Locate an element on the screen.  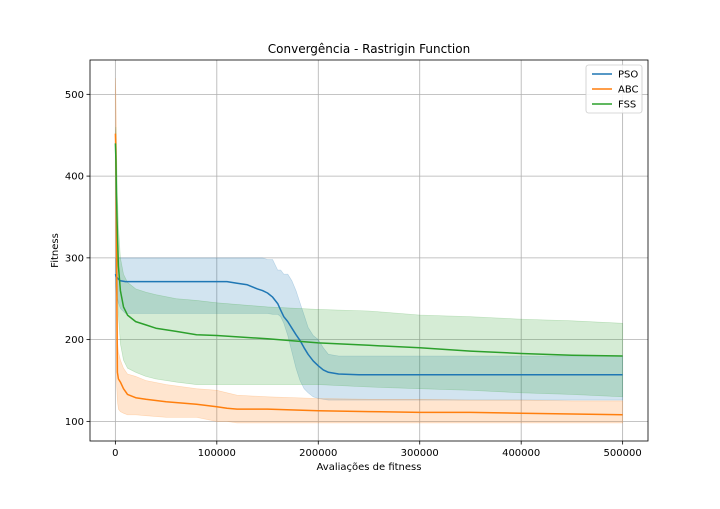
legend: PSO ABC FSS is located at coordinates (614, 89).